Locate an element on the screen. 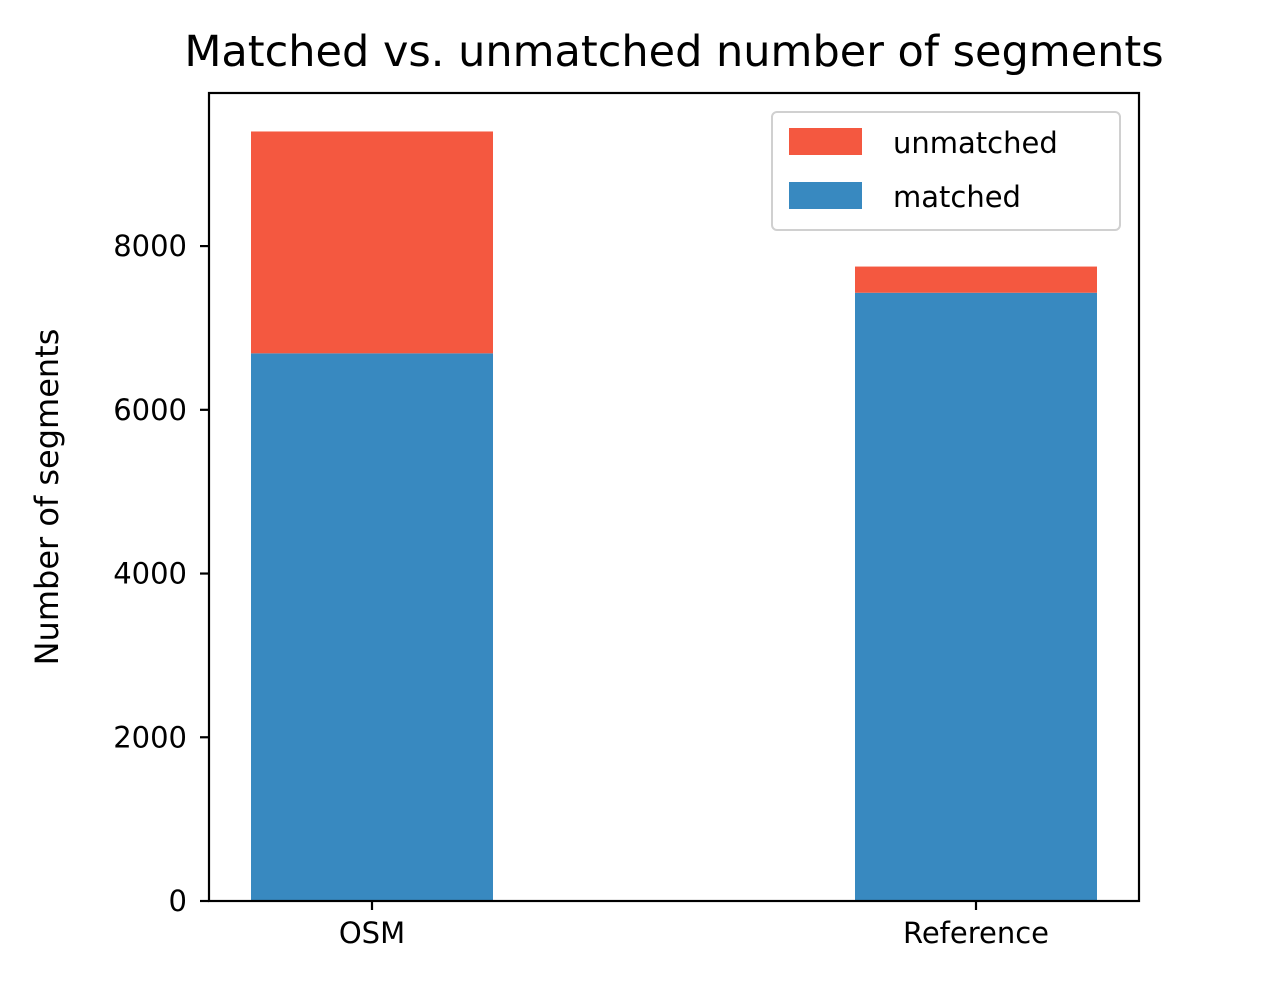  bar-unmatched-osm is located at coordinates (372, 242).